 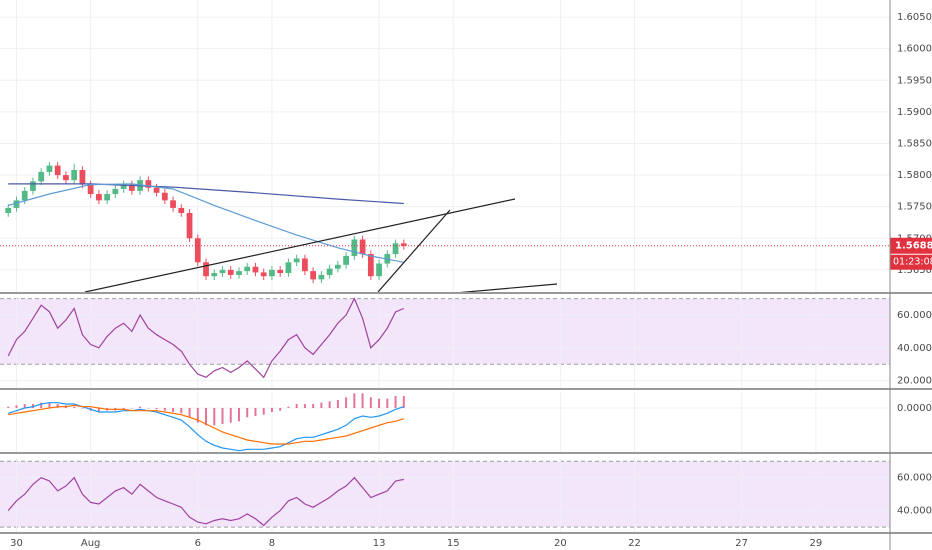 I want to click on x-tick-label: Aug, so click(x=91, y=543).